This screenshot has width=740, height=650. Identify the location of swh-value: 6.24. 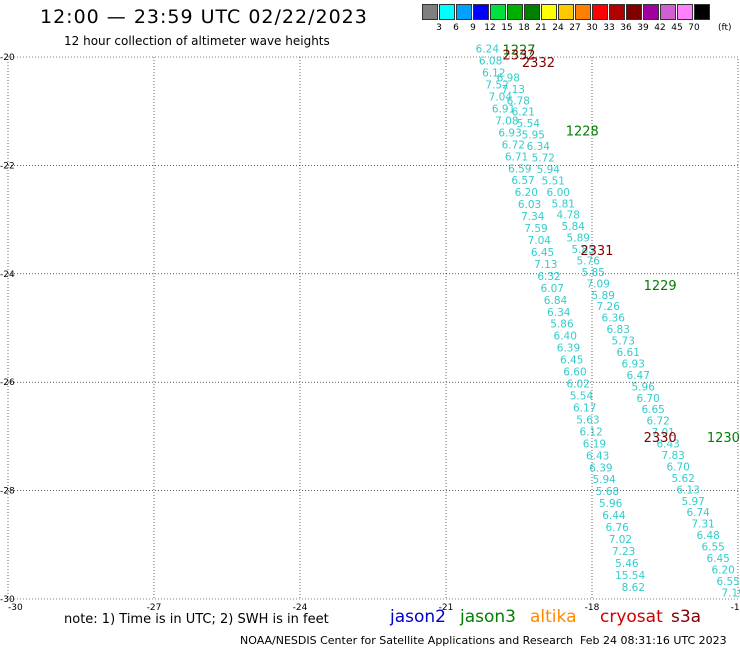
(488, 50).